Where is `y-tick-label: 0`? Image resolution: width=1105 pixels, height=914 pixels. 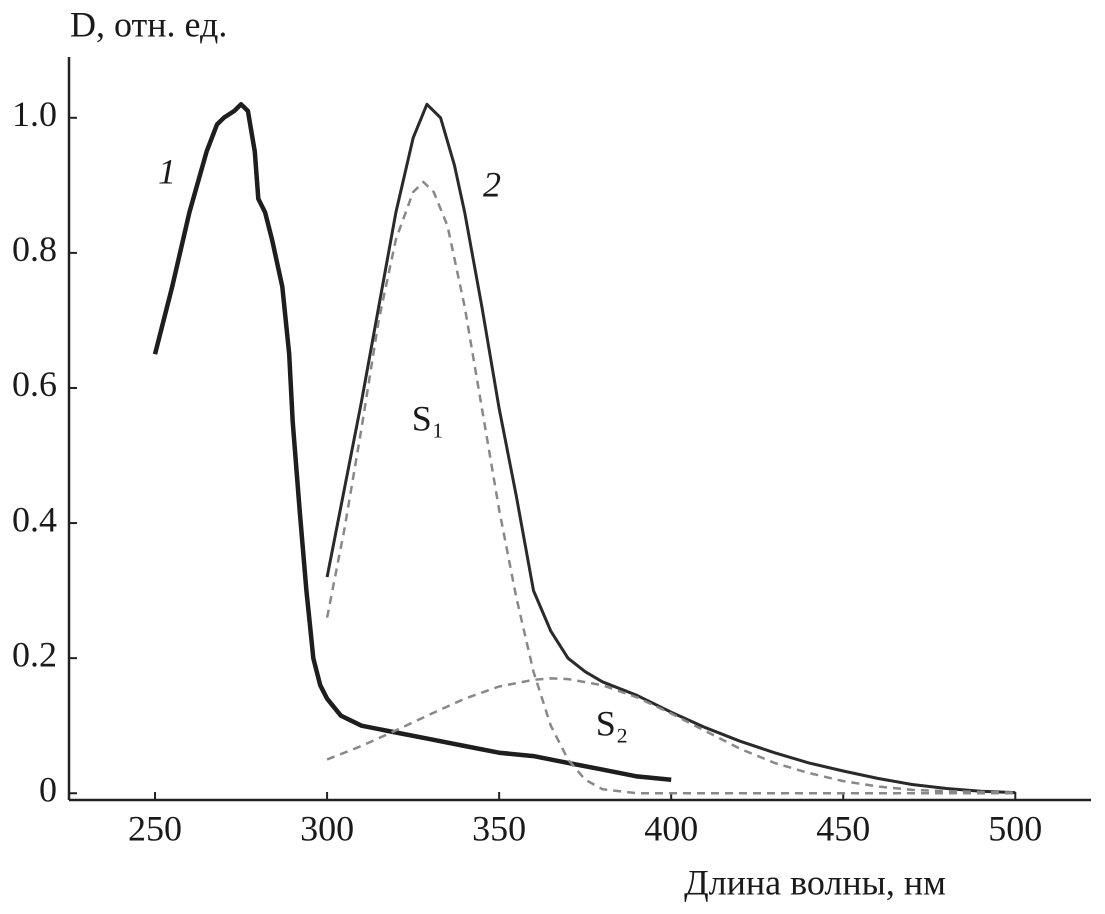 y-tick-label: 0 is located at coordinates (48, 790).